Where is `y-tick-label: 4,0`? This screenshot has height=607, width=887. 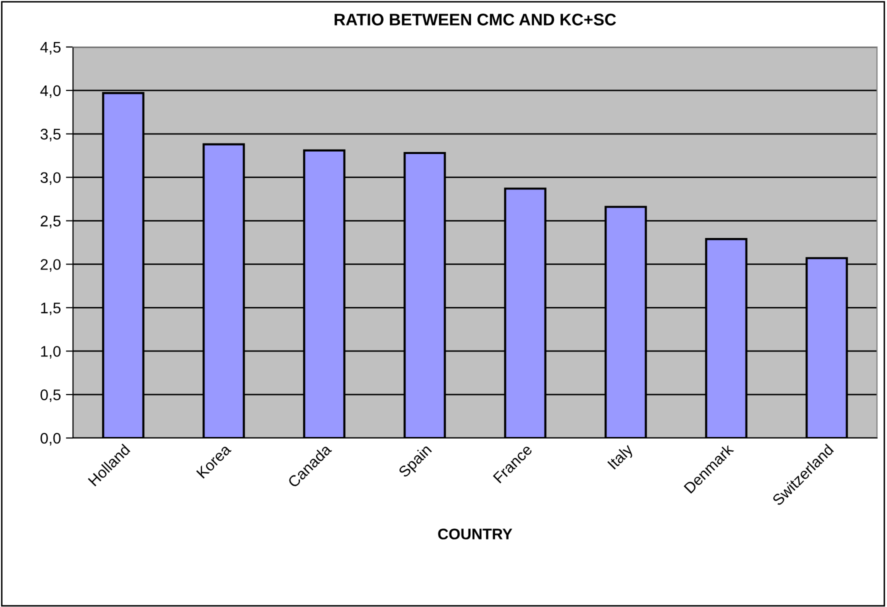
y-tick-label: 4,0 is located at coordinates (50, 91).